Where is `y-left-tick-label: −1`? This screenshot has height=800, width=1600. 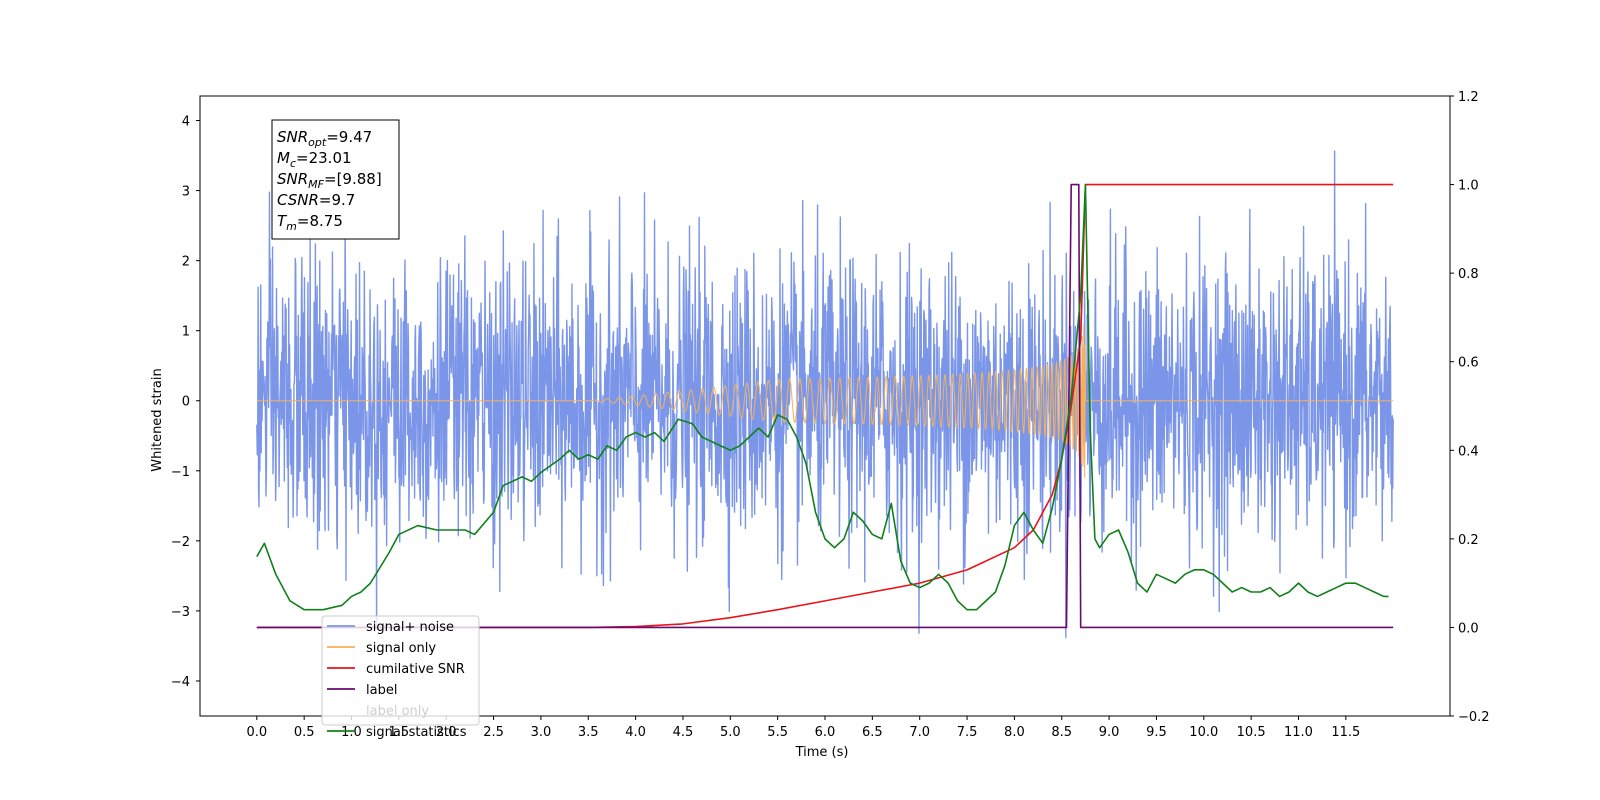
y-left-tick-label: −1 is located at coordinates (180, 472).